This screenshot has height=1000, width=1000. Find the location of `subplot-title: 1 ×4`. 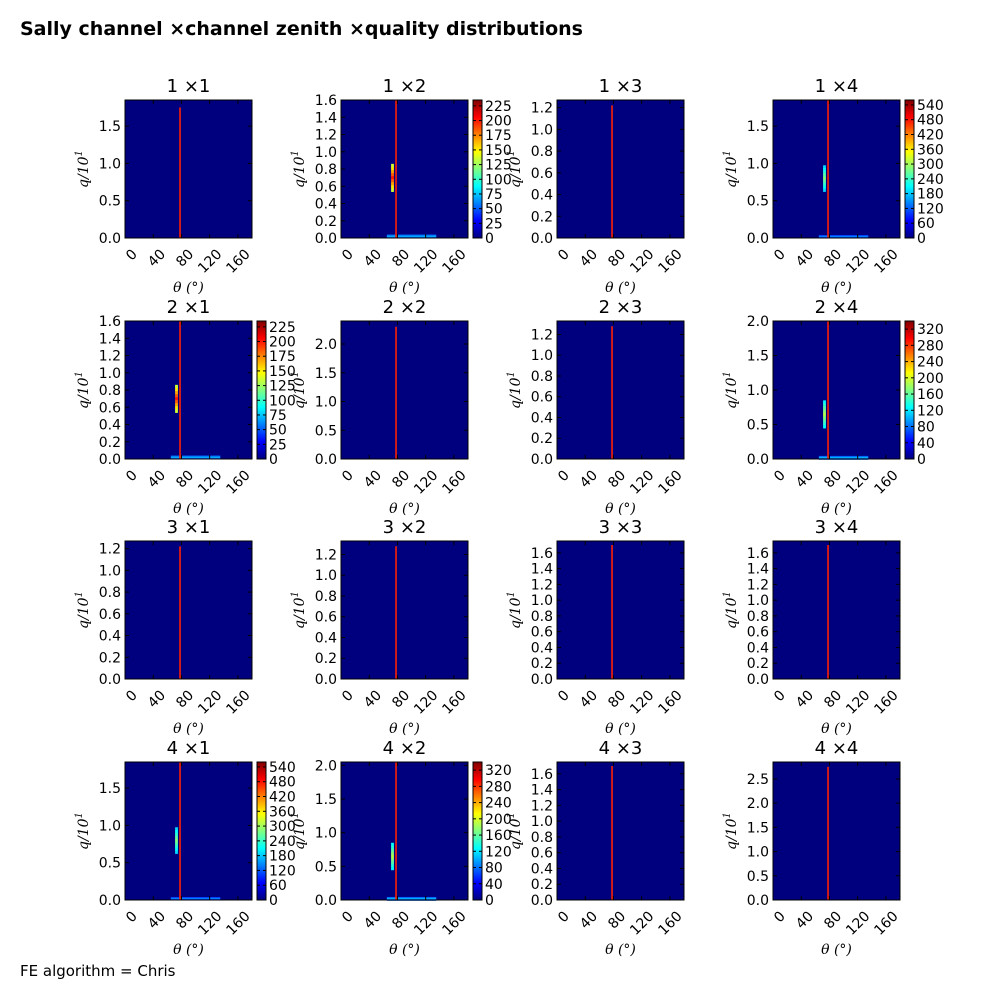

subplot-title: 1 ×4 is located at coordinates (837, 86).